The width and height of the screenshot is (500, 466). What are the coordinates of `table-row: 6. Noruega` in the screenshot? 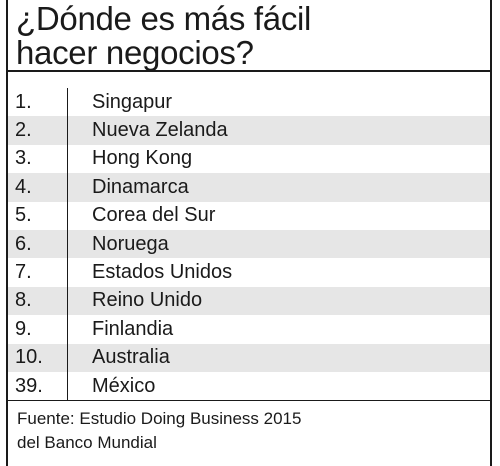 It's located at (249, 244).